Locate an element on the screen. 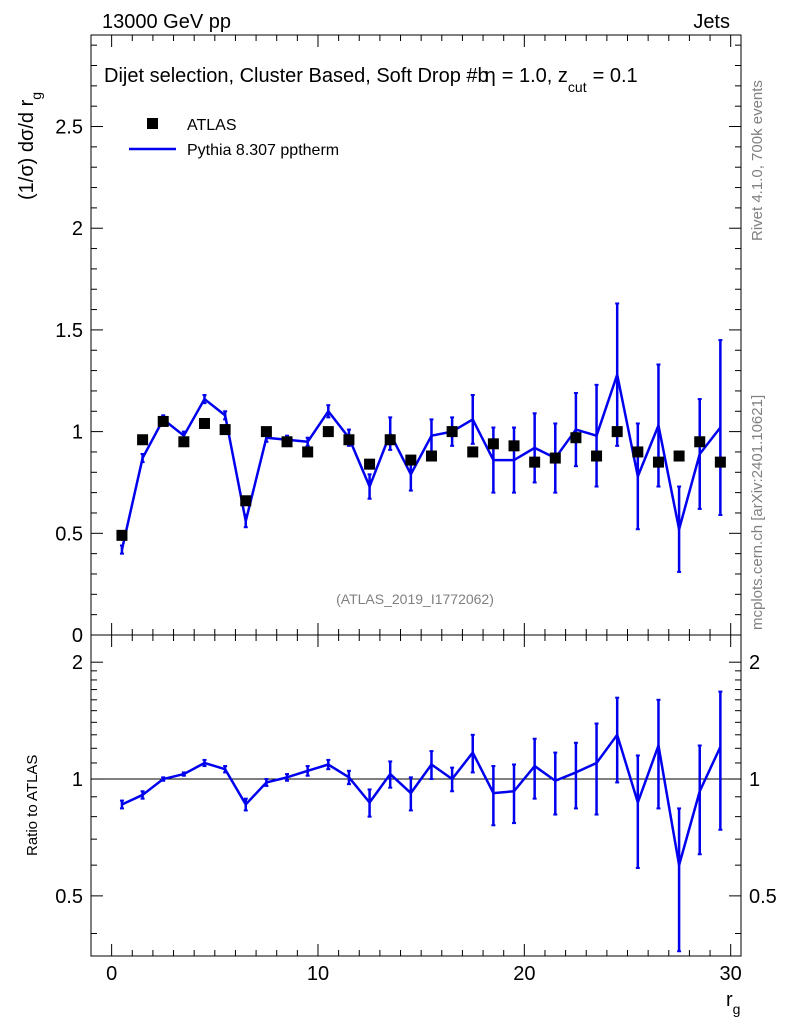  x-axis-label-text: r is located at coordinates (729, 1000).